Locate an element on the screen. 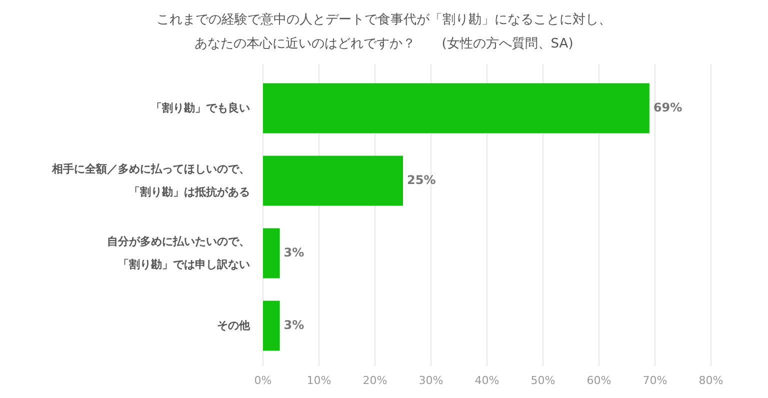 Image resolution: width=768 pixels, height=398 pixels. chart-subtitle: あなたの本心に近いのはどれですか？ (女性の方へ質問、SA) is located at coordinates (384, 44).